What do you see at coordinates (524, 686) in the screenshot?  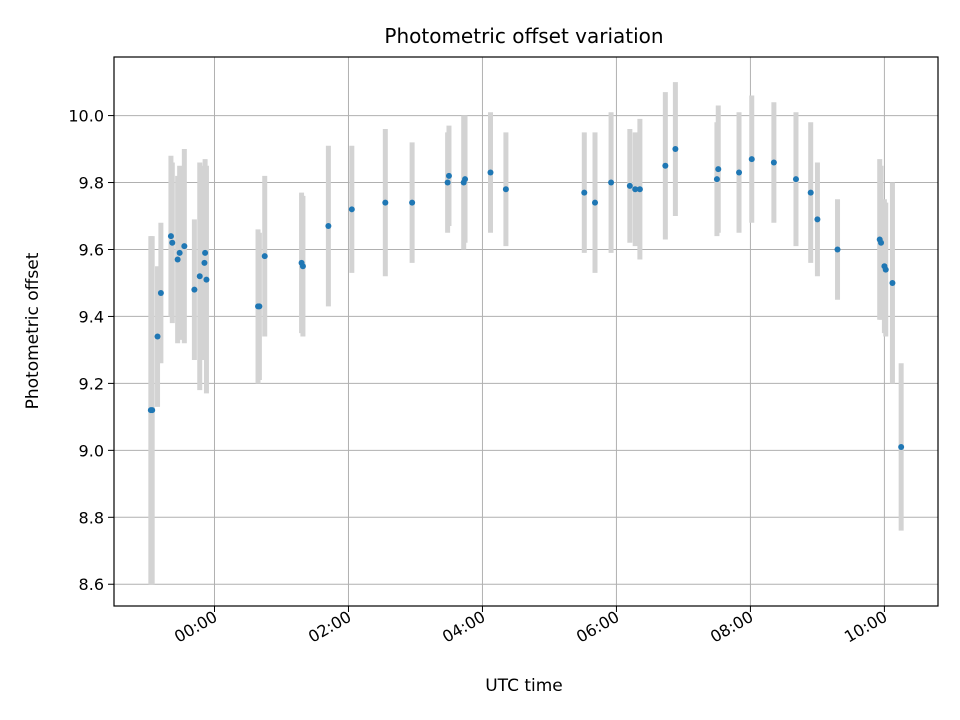 I see `x-axis-label: UTC time` at bounding box center [524, 686].